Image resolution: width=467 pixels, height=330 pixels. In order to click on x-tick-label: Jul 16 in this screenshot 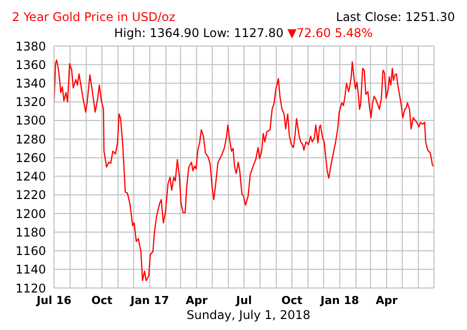, I will do `click(54, 300)`.